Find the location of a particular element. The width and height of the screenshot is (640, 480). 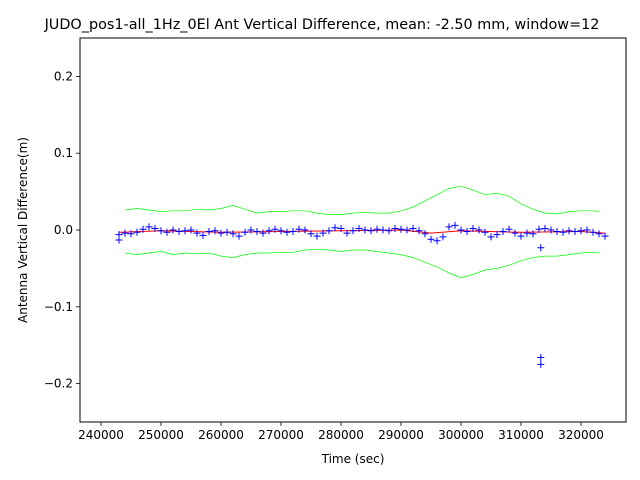

x-tick-label: 280000 is located at coordinates (341, 435).